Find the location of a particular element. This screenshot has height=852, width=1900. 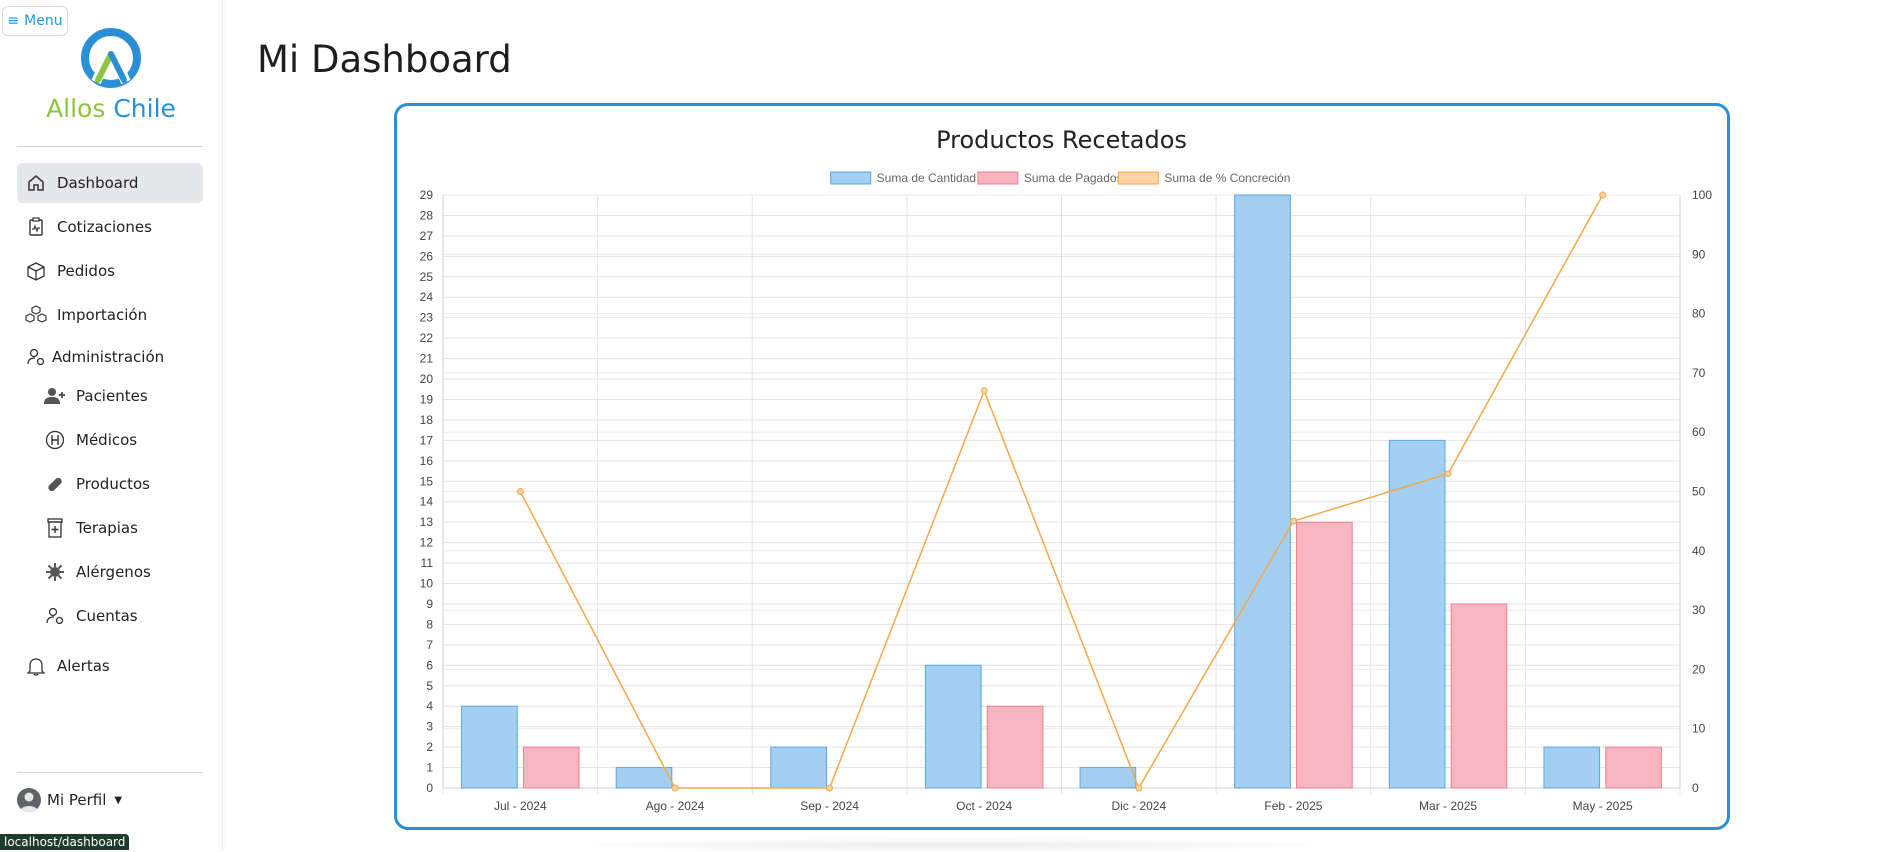

y-right-tick-label: 70 is located at coordinates (1699, 373).